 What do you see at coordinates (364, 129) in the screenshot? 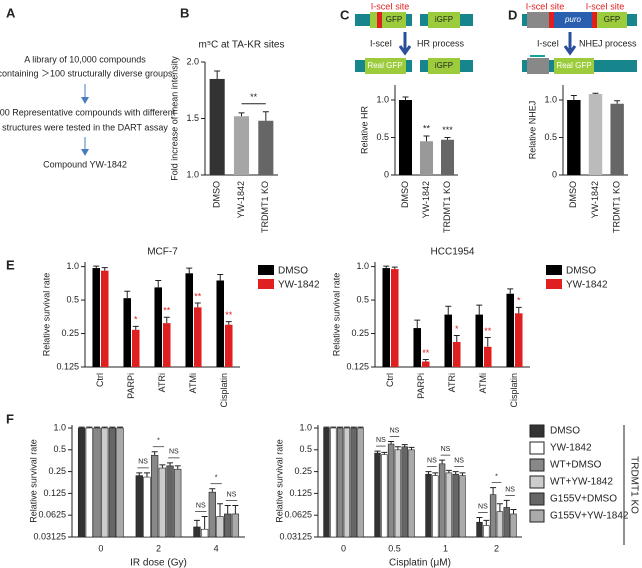
I see `y-axis-label: Relative HR` at bounding box center [364, 129].